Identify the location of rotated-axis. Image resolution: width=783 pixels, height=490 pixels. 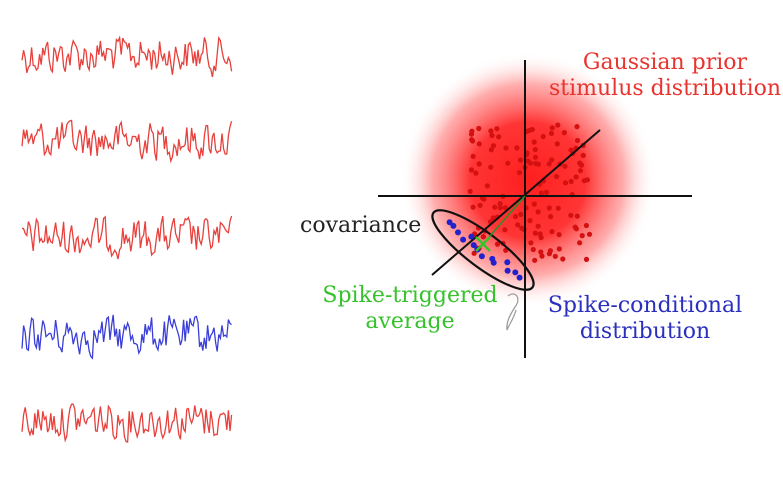
(516, 202).